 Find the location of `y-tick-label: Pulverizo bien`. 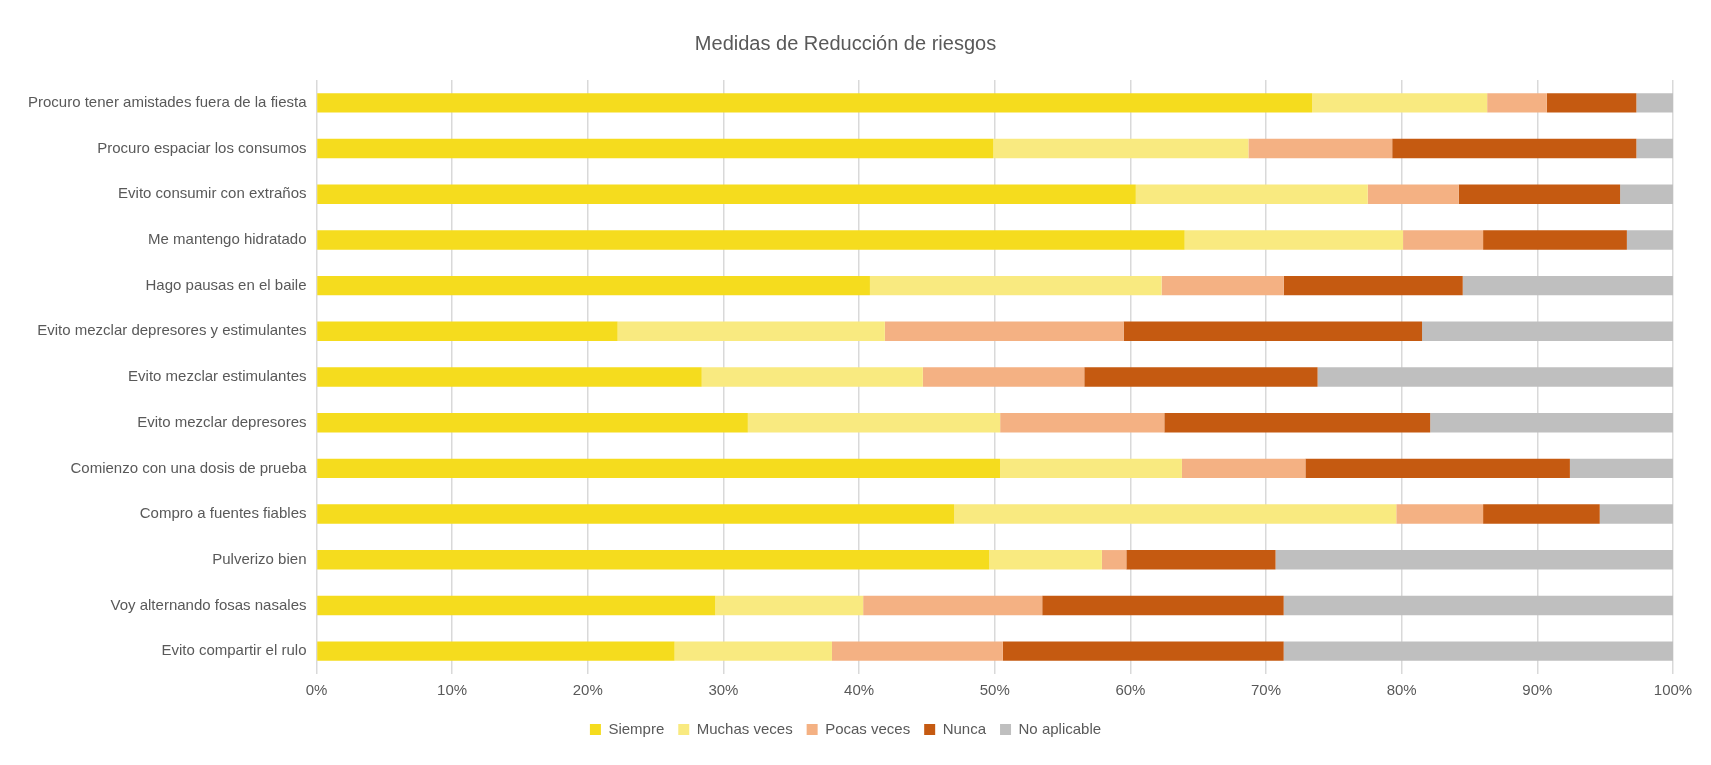

y-tick-label: Pulverizo bien is located at coordinates (259, 558).